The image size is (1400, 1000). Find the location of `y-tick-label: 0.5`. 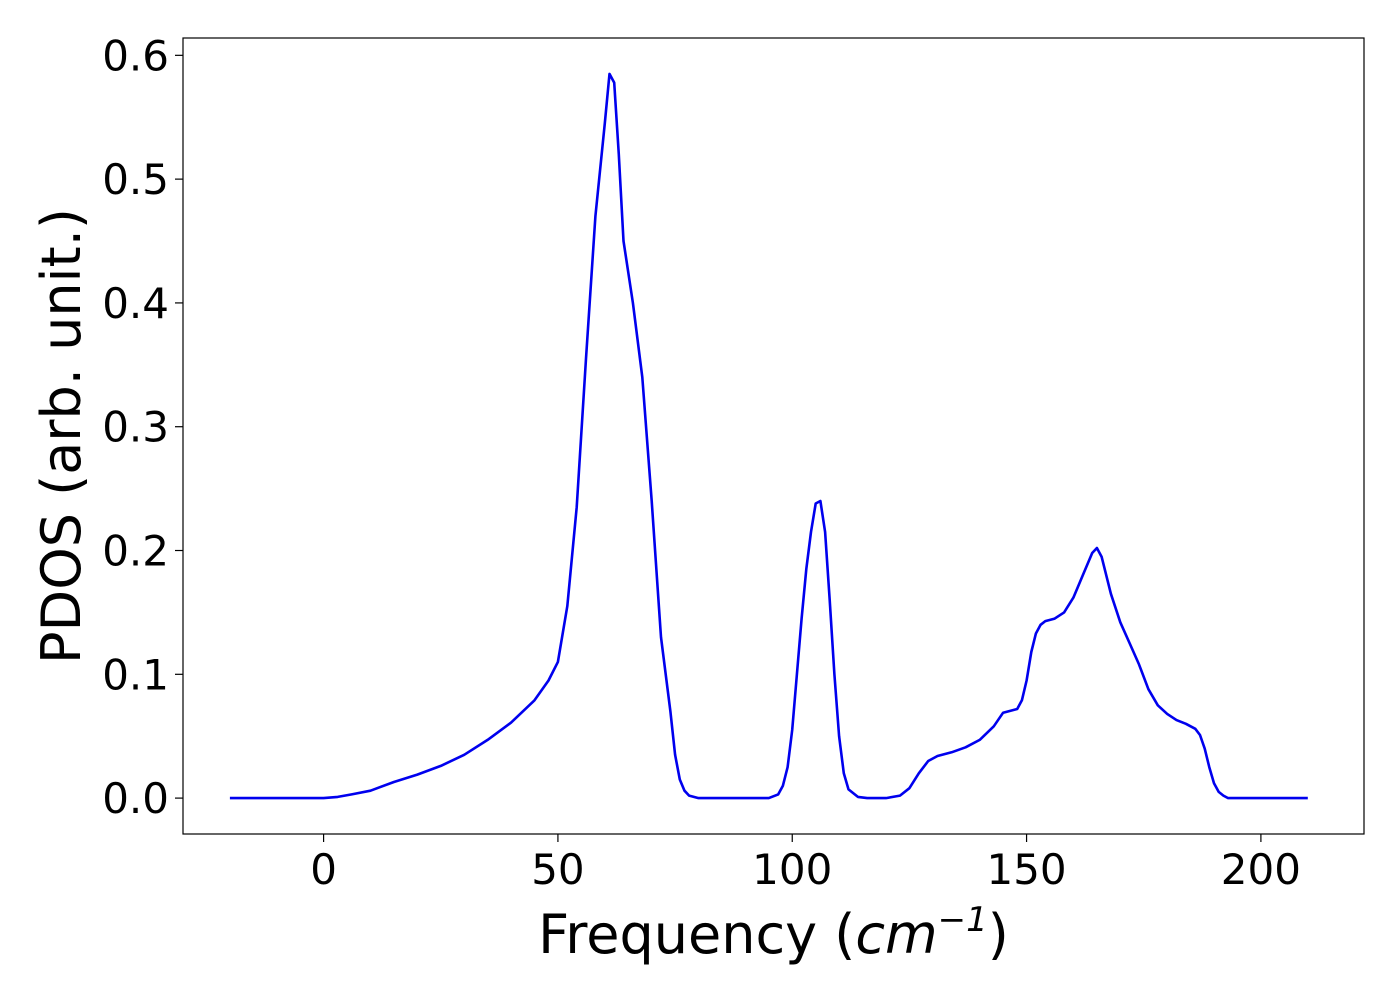

y-tick-label: 0.5 is located at coordinates (135, 179).